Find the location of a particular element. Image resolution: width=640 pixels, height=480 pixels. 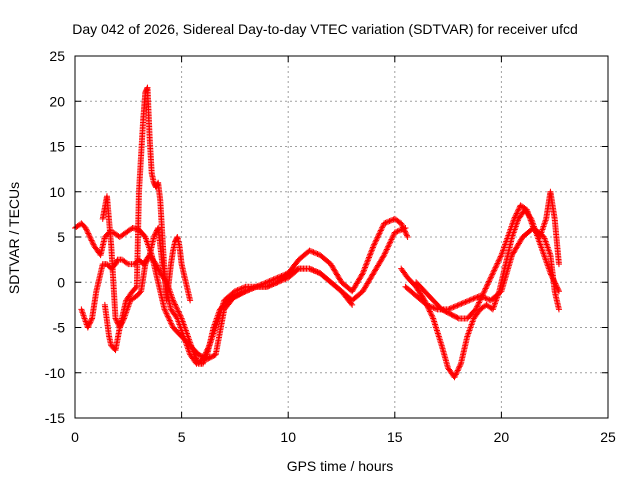

series-night-c is located at coordinates (482, 268).